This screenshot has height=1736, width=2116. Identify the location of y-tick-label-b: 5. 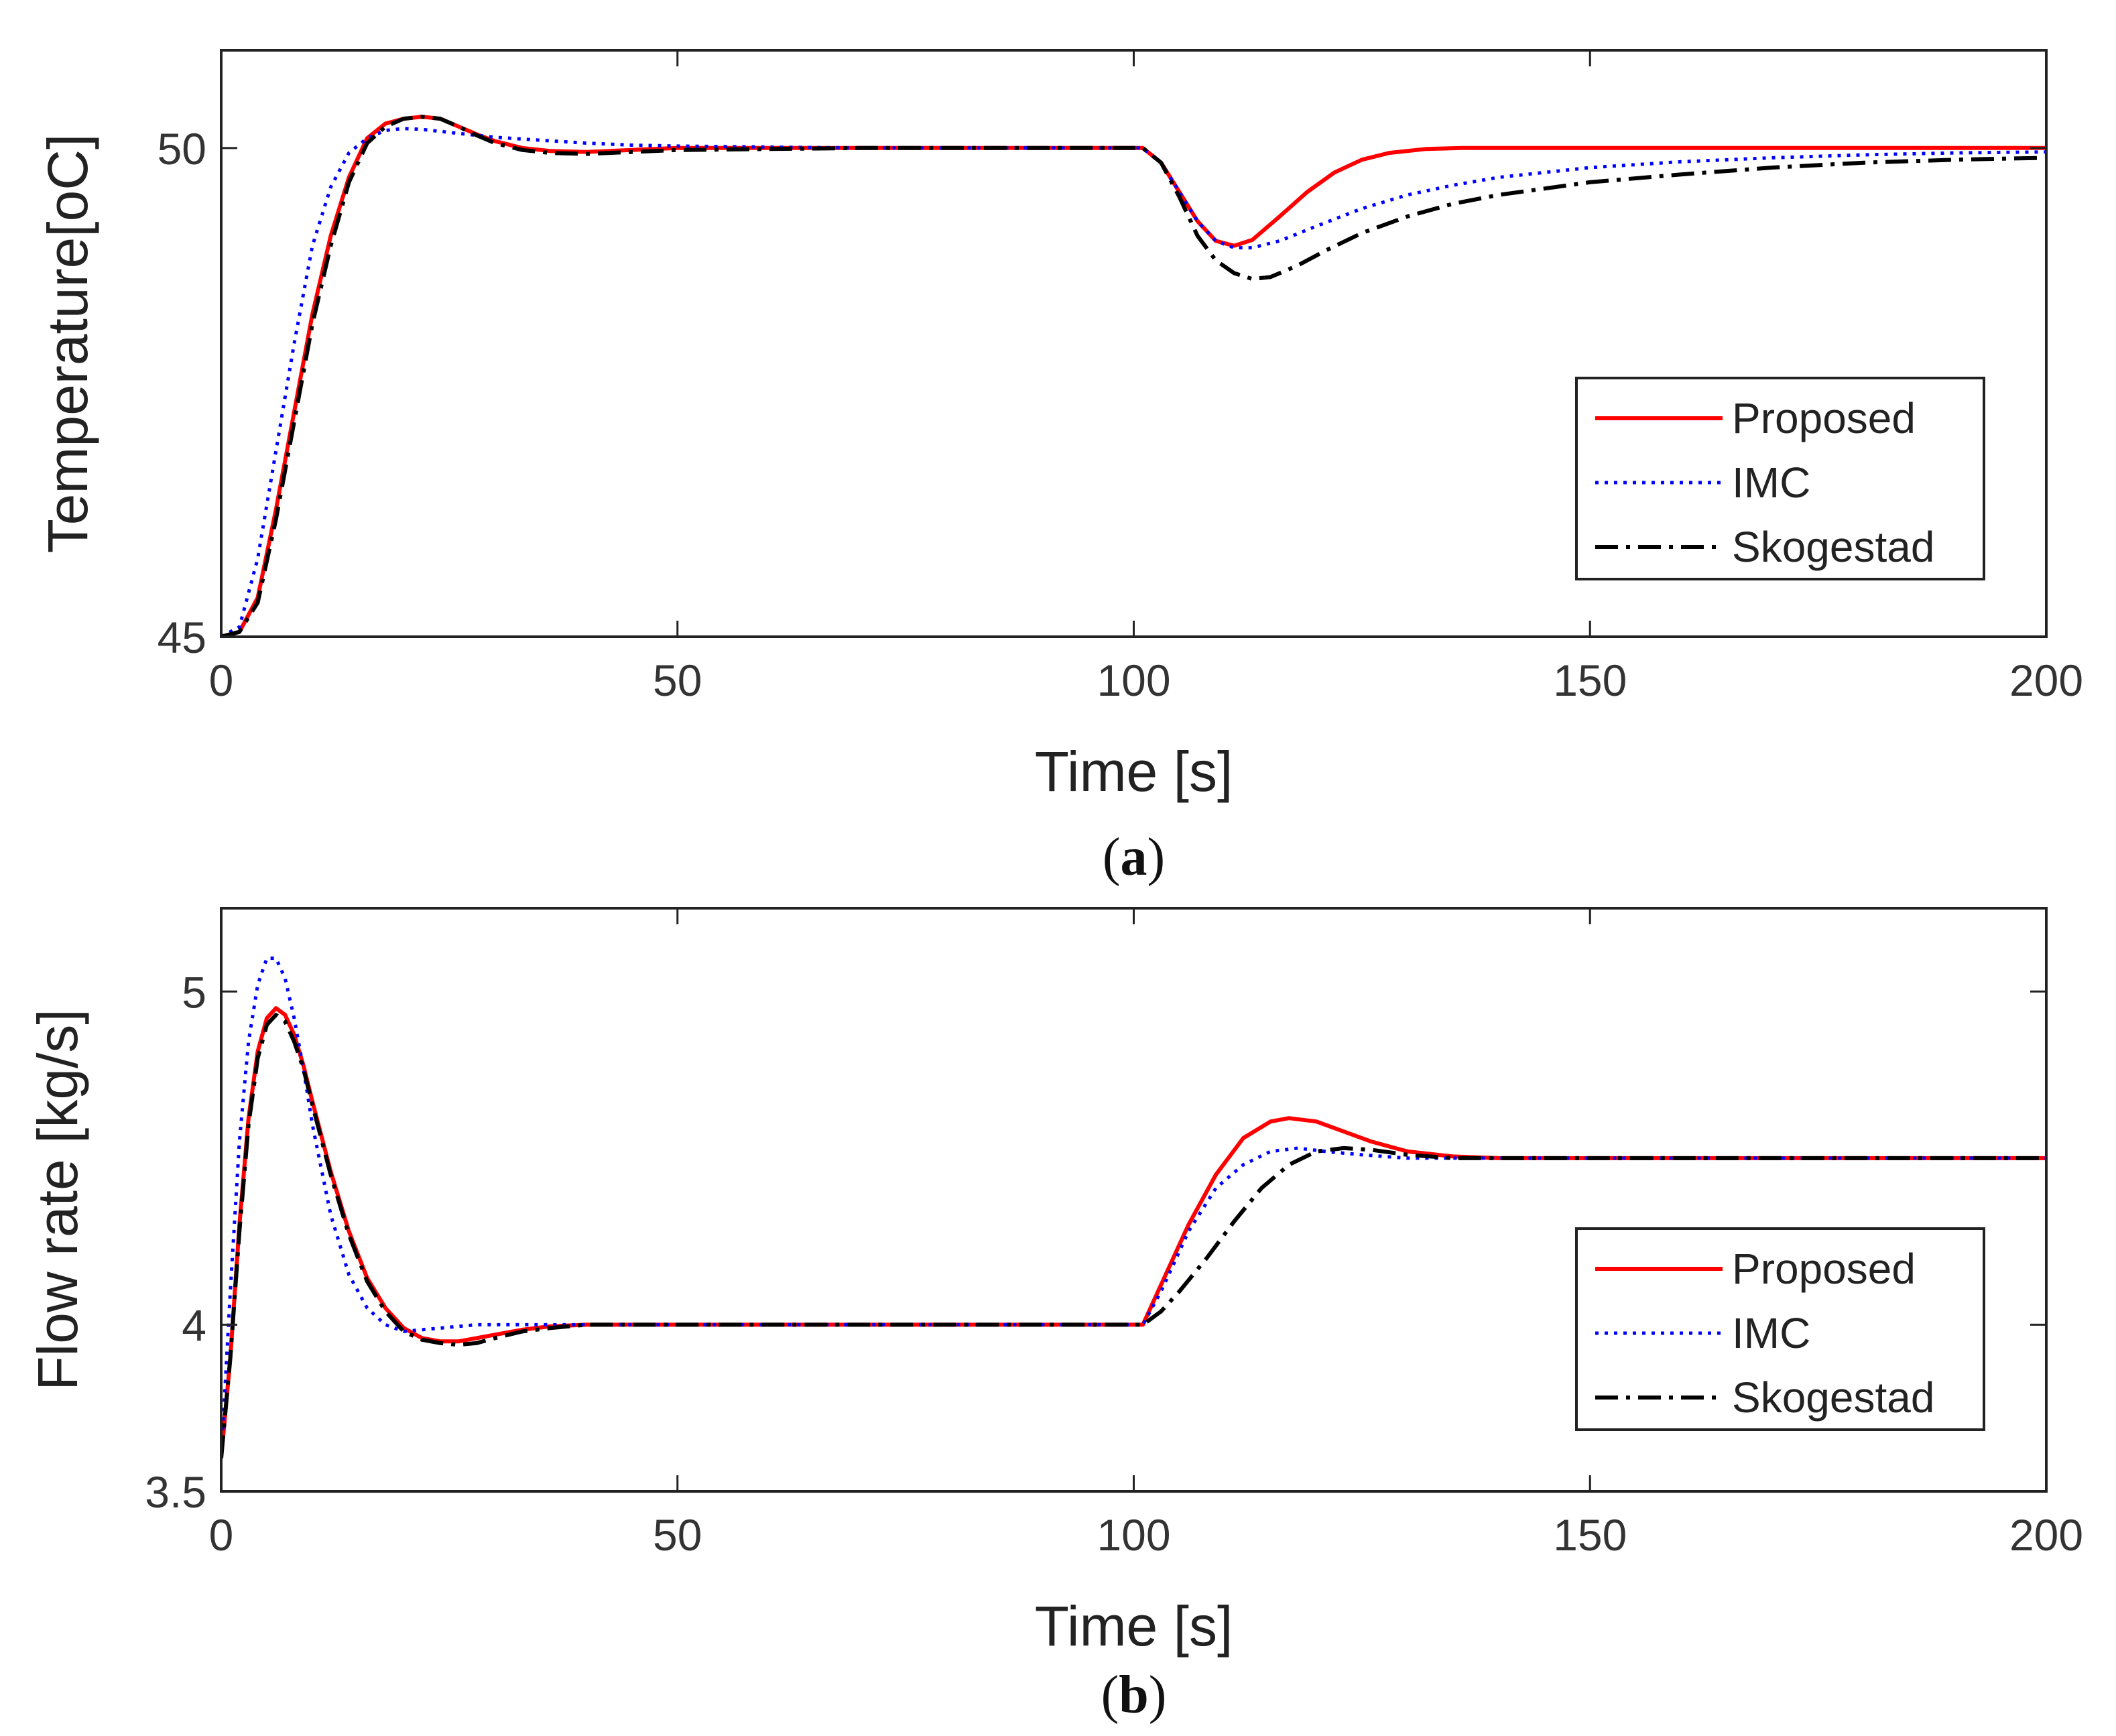
(194, 992).